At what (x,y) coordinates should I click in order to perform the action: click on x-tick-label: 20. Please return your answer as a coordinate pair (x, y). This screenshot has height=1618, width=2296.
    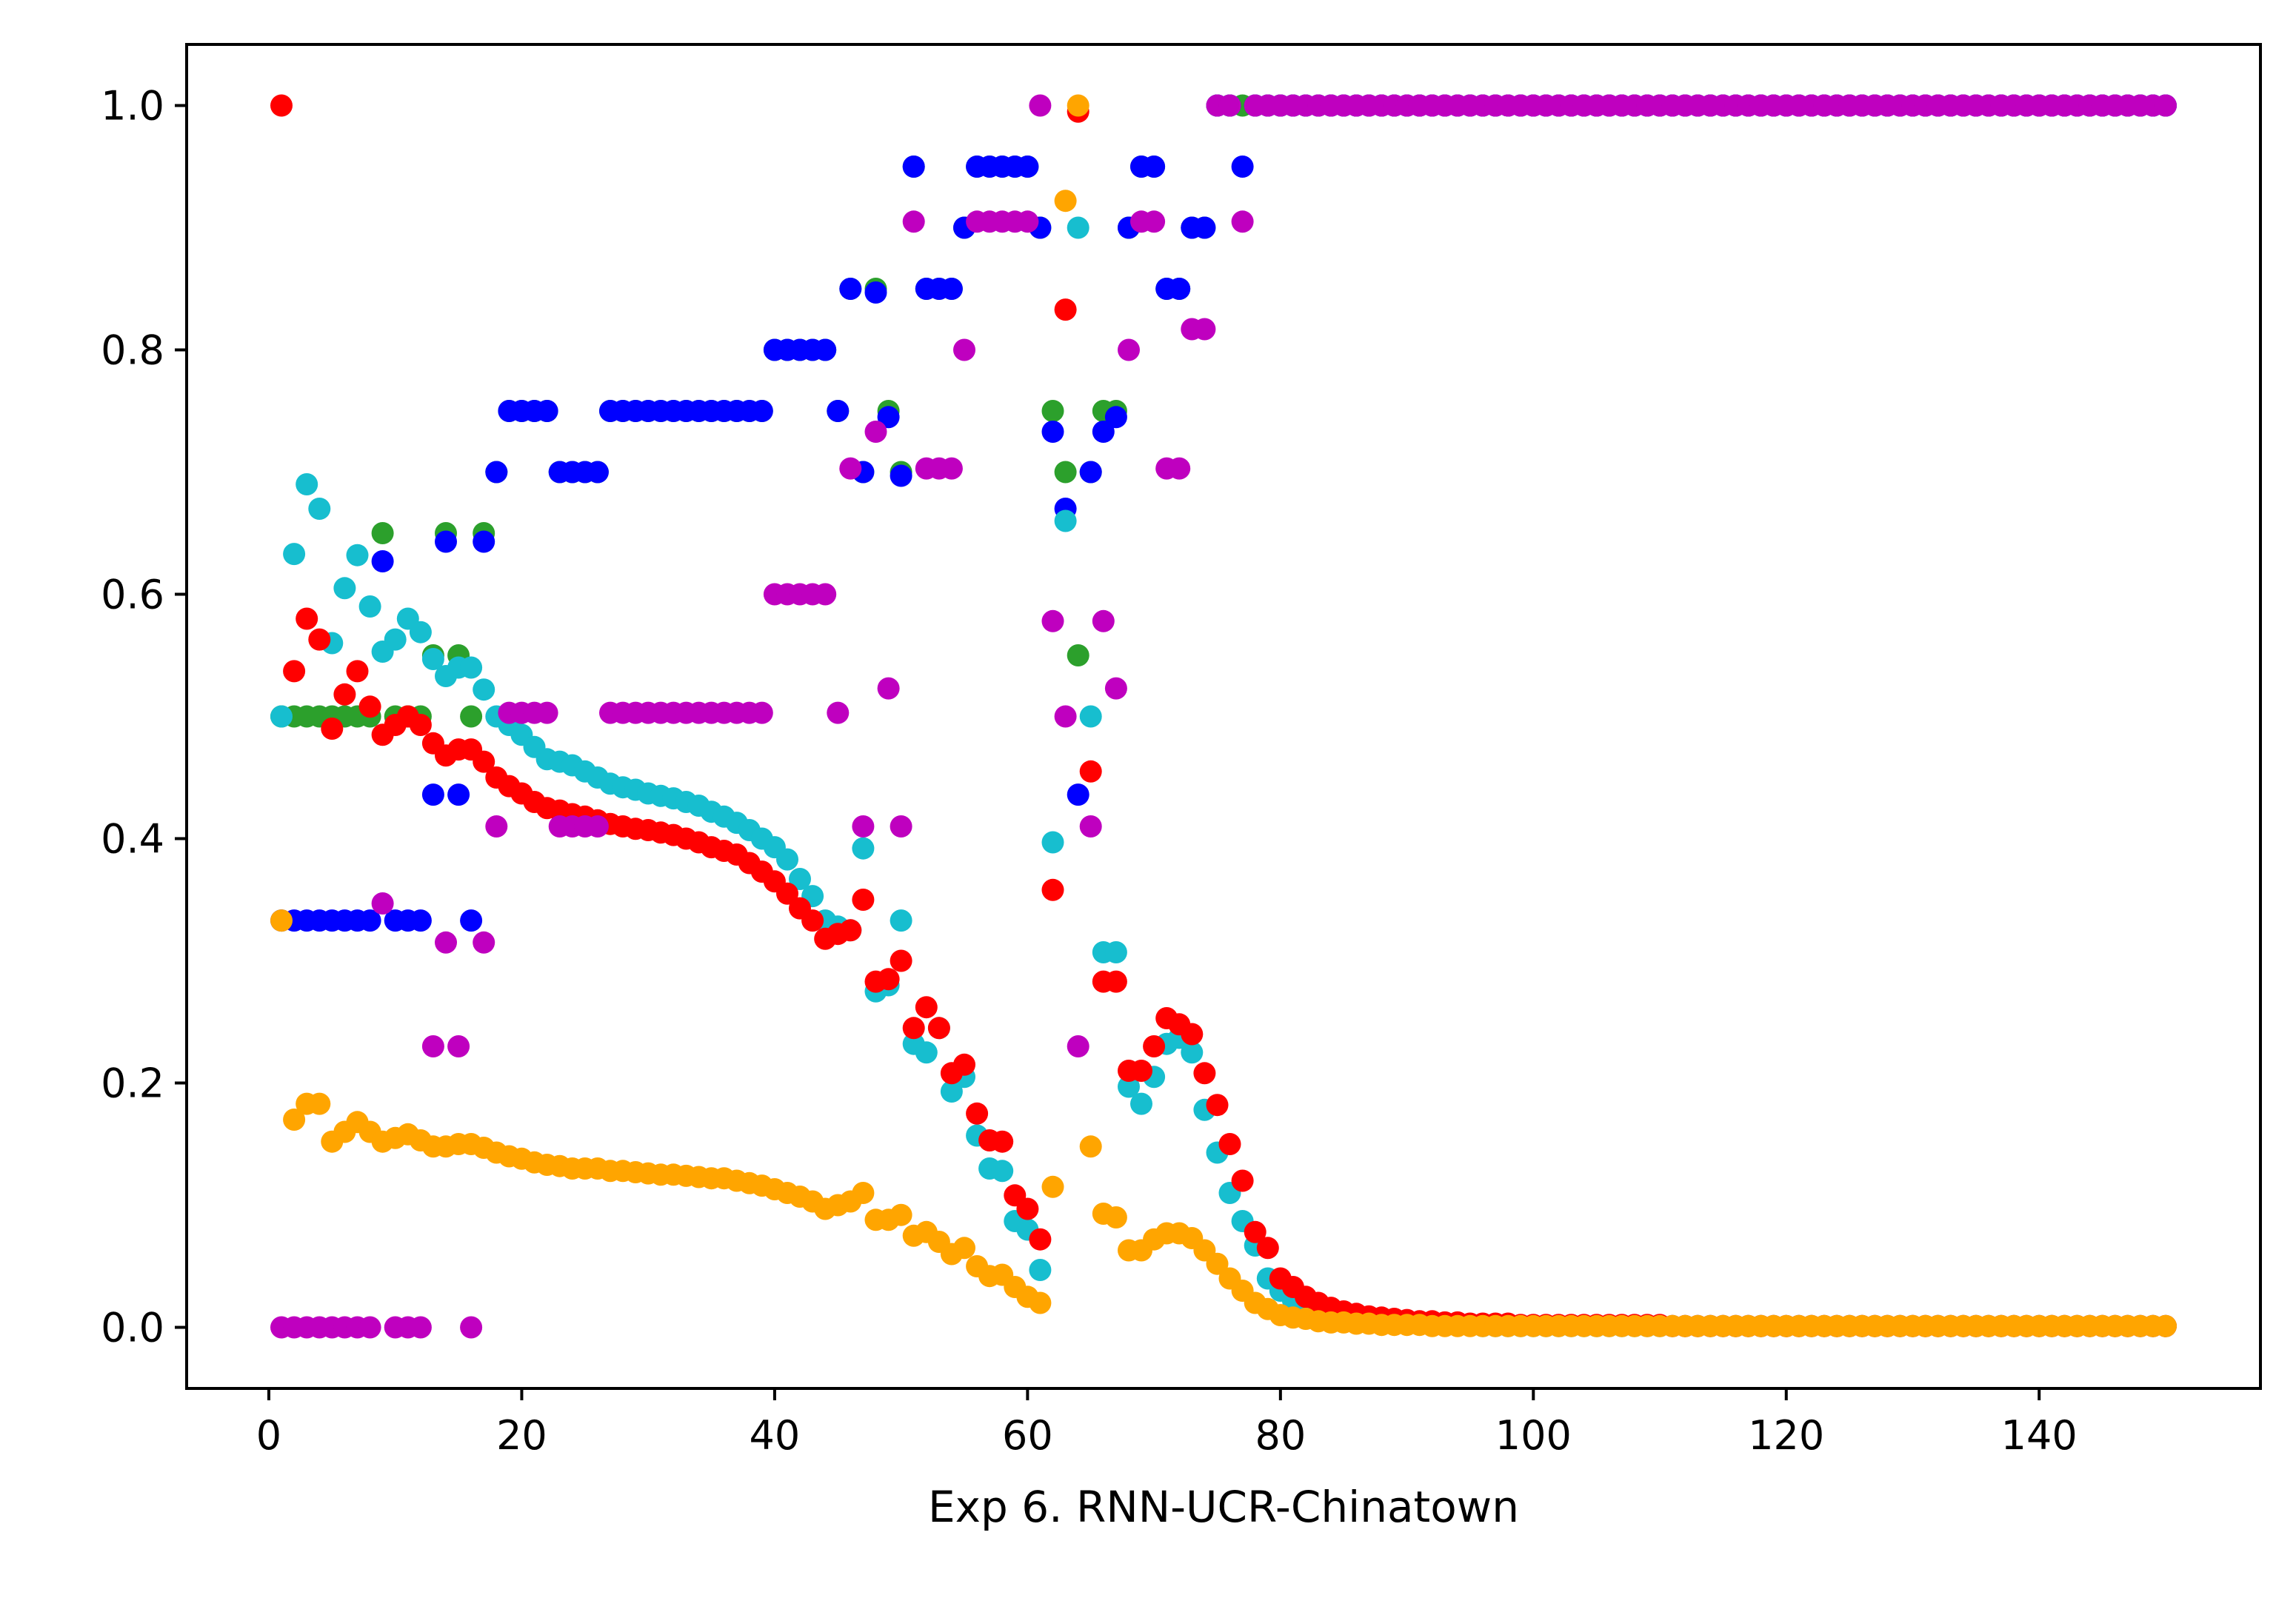
    Looking at the image, I should click on (521, 1435).